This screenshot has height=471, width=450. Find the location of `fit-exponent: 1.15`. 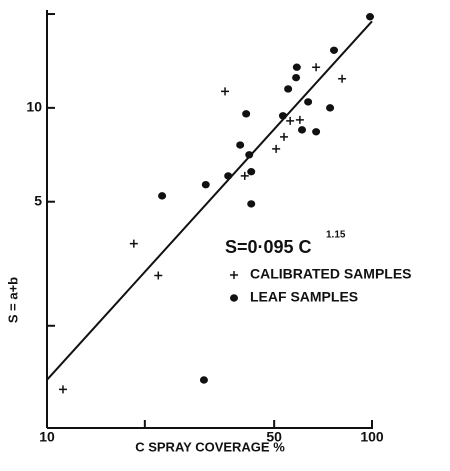

fit-exponent: 1.15 is located at coordinates (336, 235).